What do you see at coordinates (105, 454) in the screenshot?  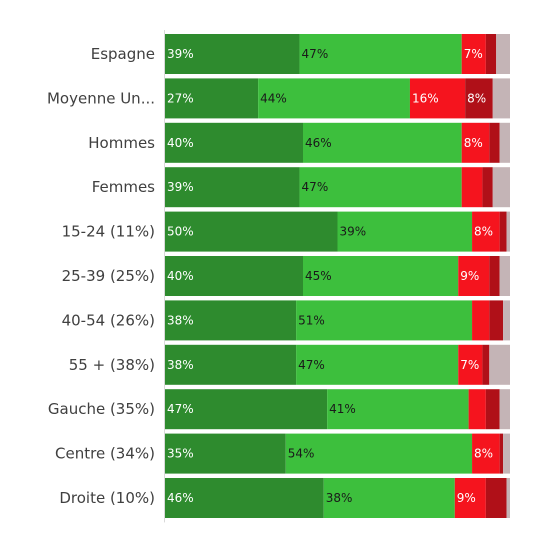 I see `category-label: Centre (34%)` at bounding box center [105, 454].